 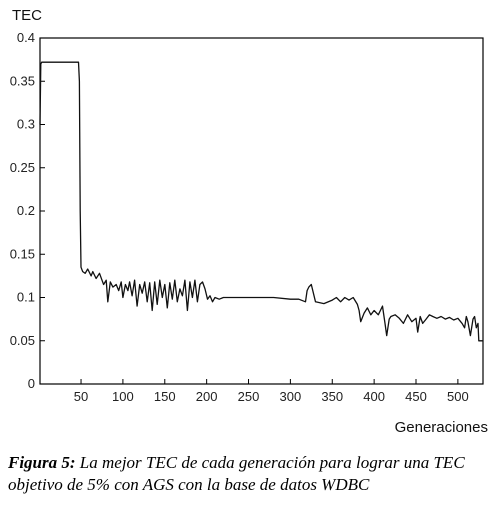 I want to click on x-tick-label: 150, so click(x=165, y=396).